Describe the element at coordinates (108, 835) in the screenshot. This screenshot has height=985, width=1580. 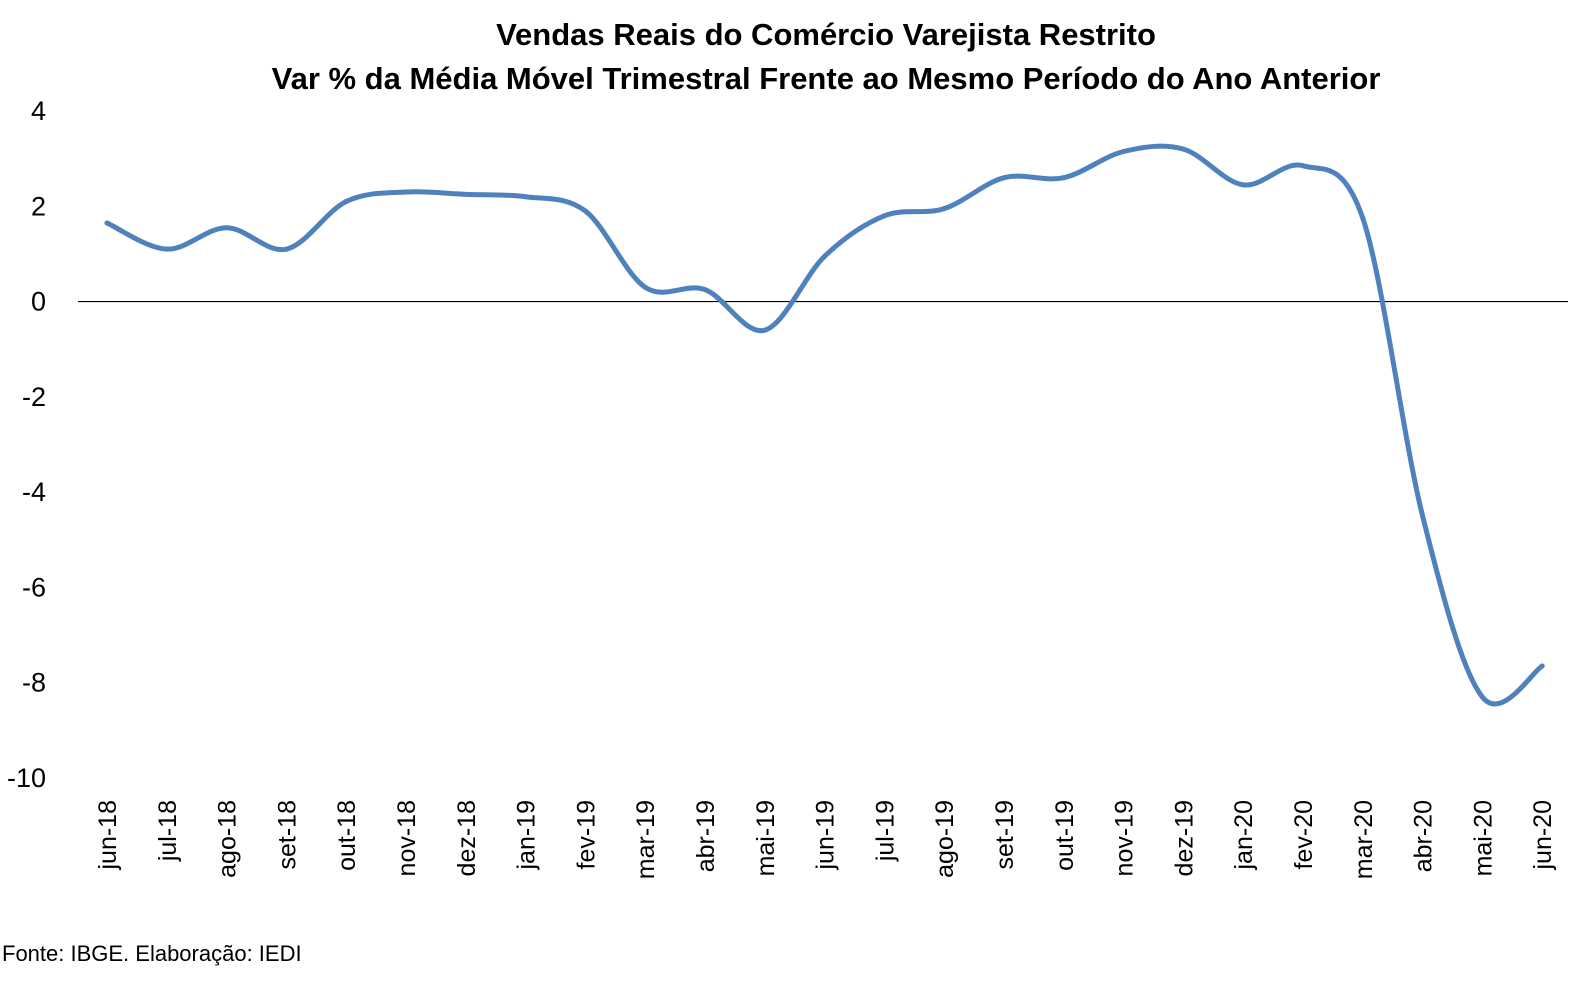
I see `x-tick-label: jun-18` at that location.